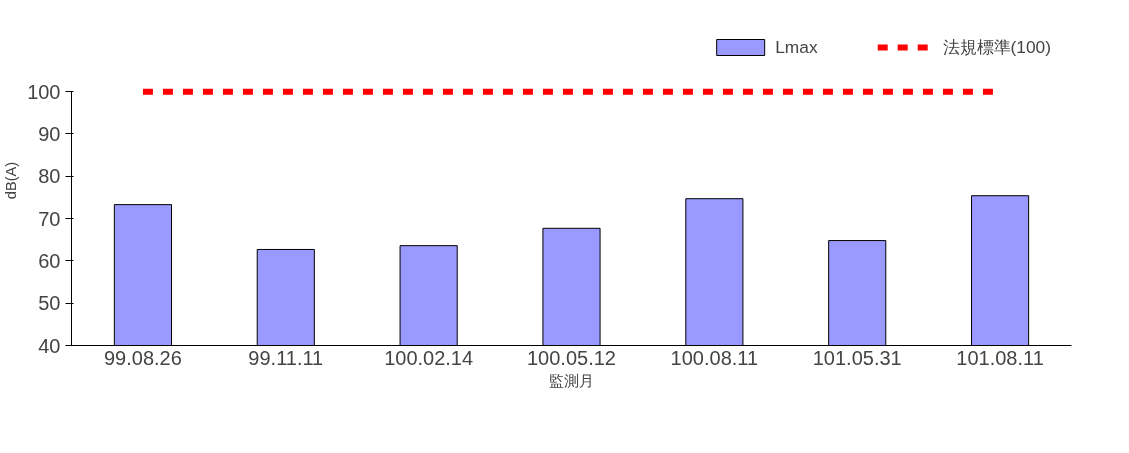 The width and height of the screenshot is (1129, 453). I want to click on y-tick-label: 100, so click(44, 91).